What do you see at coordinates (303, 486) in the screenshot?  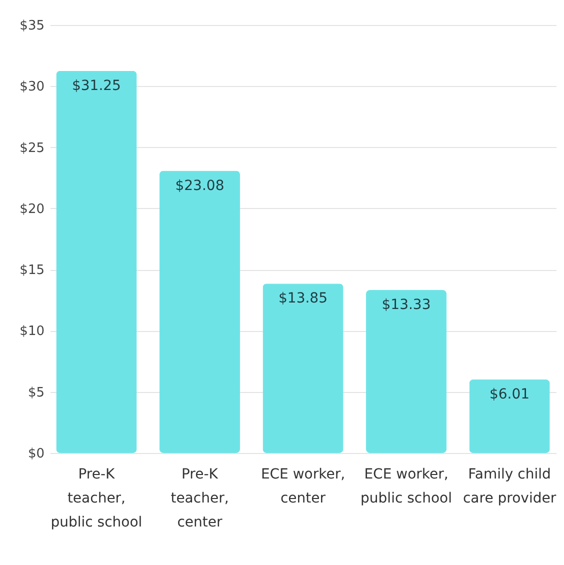 I see `x-tick-label: ECE worker, center` at bounding box center [303, 486].